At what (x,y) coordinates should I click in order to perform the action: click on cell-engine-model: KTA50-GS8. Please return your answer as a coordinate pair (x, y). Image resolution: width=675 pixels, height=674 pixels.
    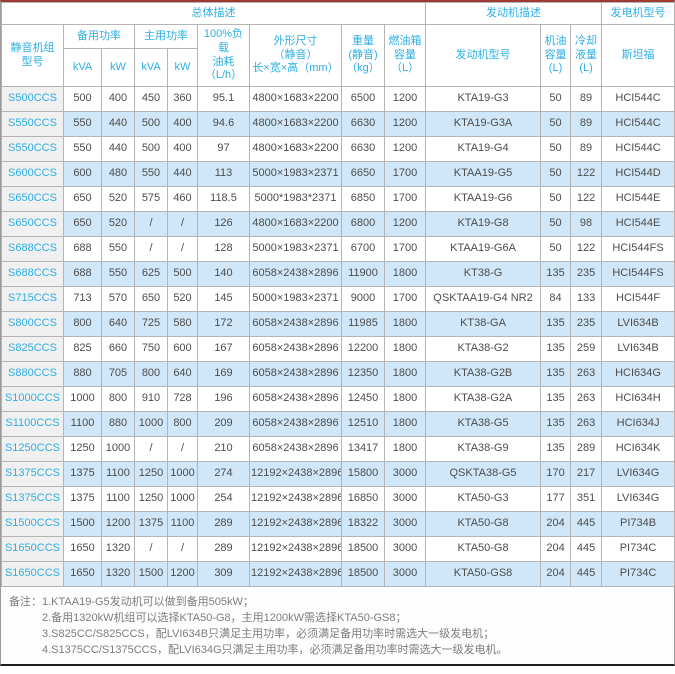
    Looking at the image, I should click on (483, 574).